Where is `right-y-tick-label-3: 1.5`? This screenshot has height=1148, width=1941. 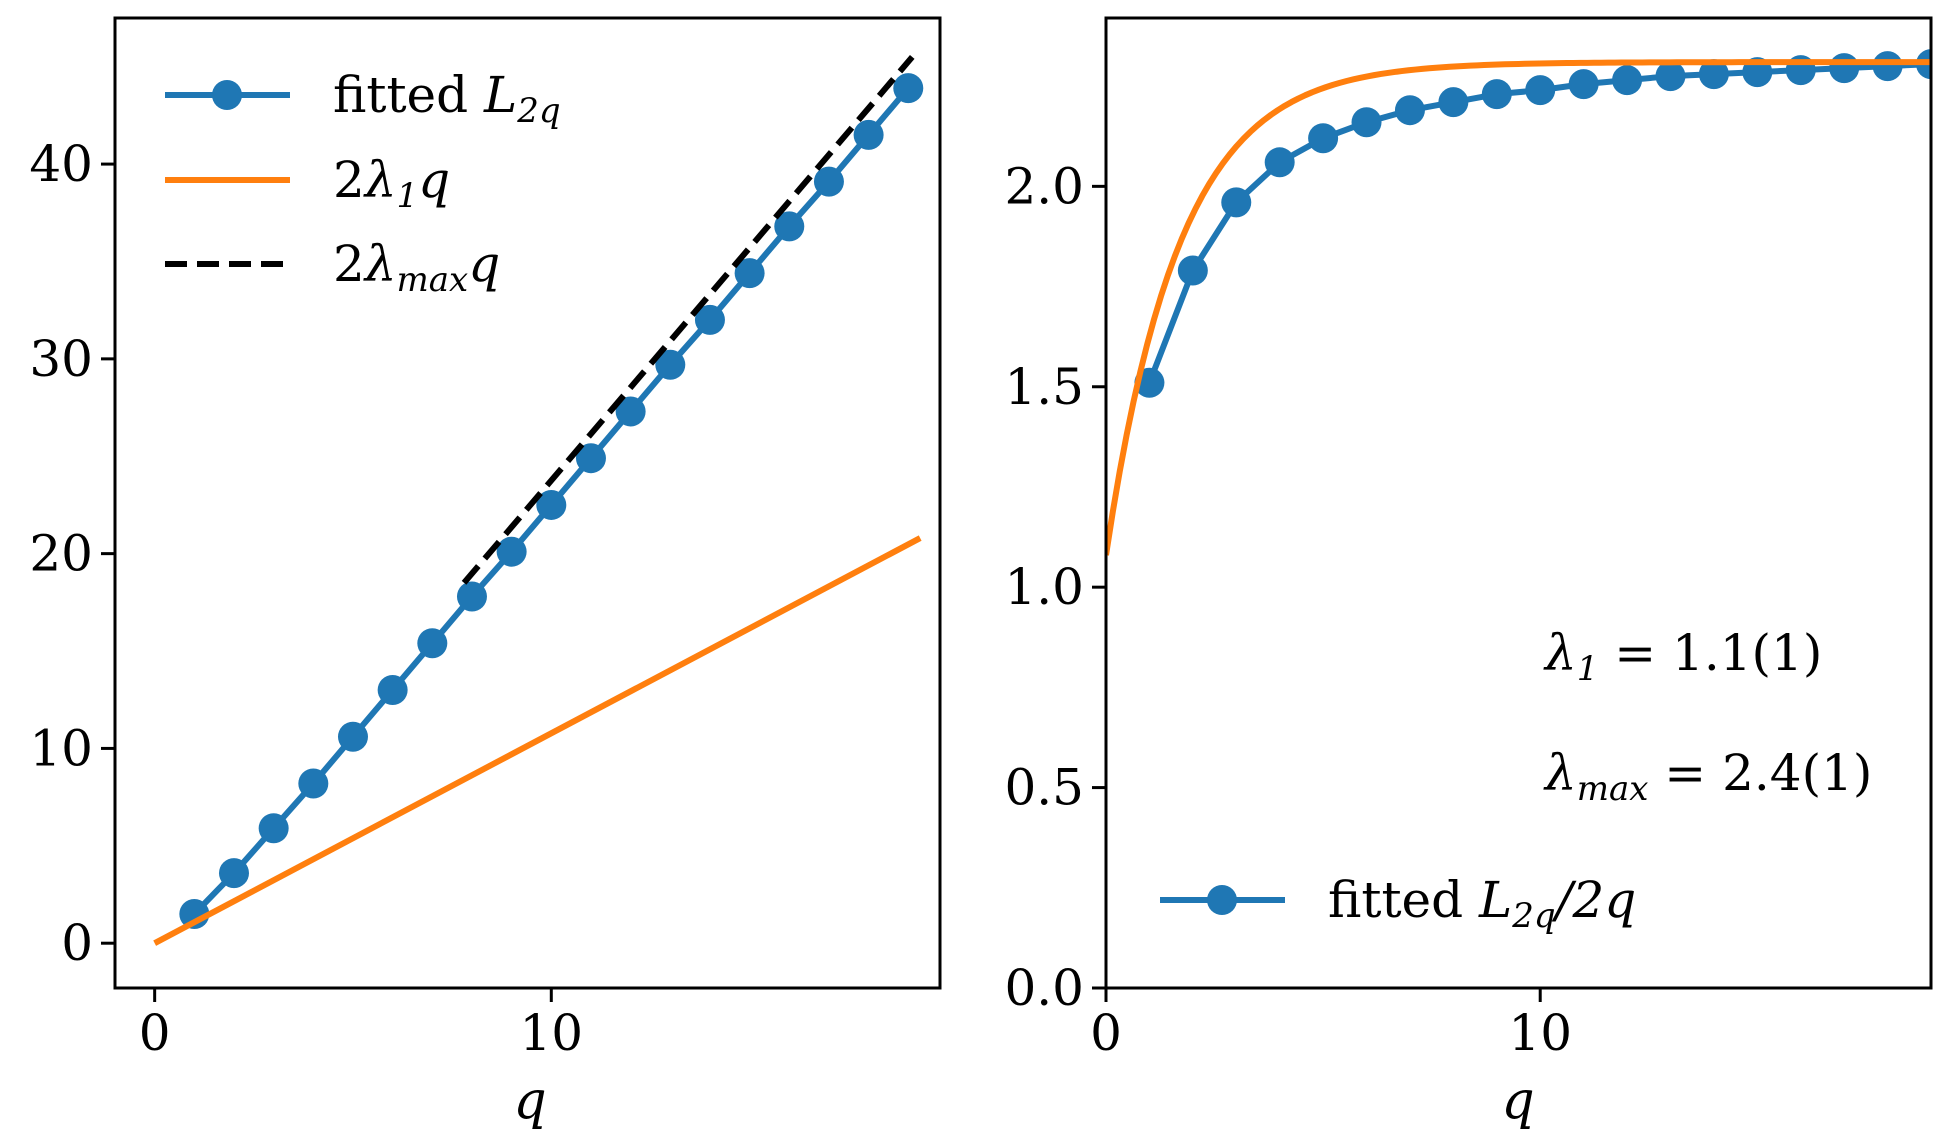 right-y-tick-label-3: 1.5 is located at coordinates (1044, 387).